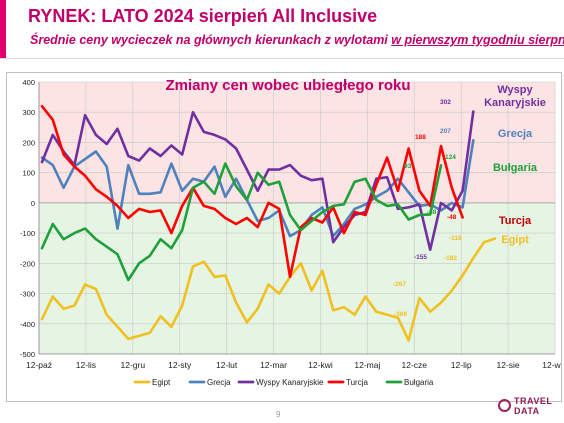 The height and width of the screenshot is (423, 564). I want to click on subtitle-underlined-text: w pierwszym tygodniu sierpnia, so click(477, 40).